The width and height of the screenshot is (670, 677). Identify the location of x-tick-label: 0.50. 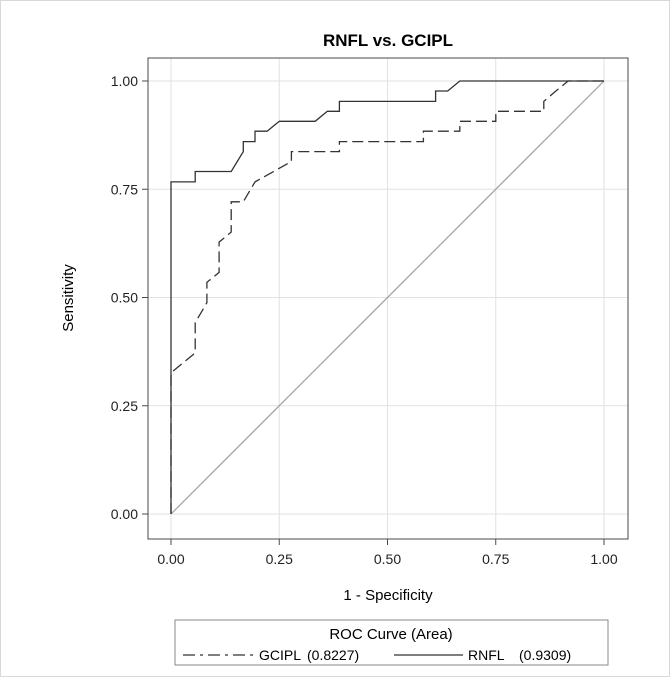
(387, 559).